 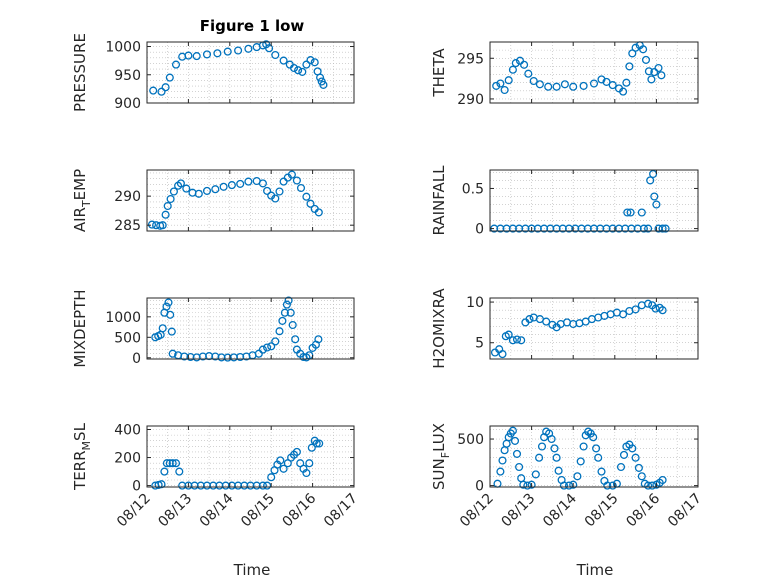 I want to click on y-axis-label-text: TERR, so click(x=80, y=470).